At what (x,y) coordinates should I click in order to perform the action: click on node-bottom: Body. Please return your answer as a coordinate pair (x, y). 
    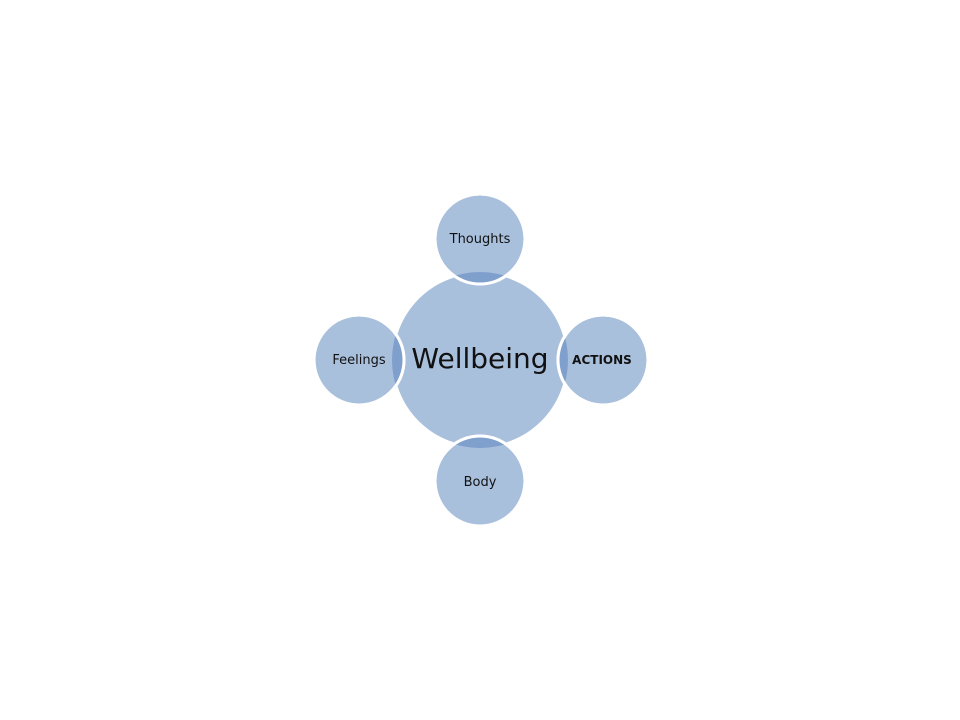
    Looking at the image, I should click on (480, 481).